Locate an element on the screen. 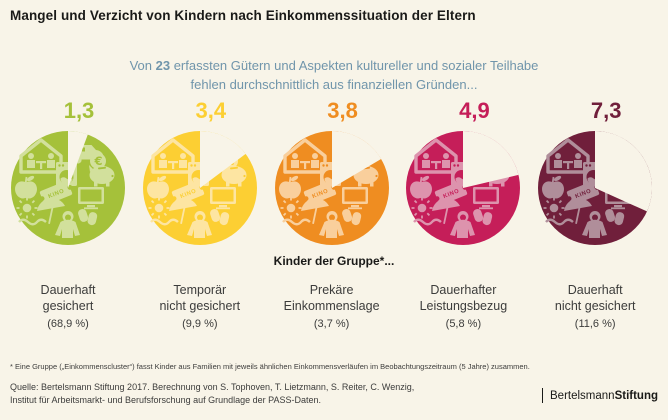 Image resolution: width=668 pixels, height=420 pixels. pie-group: 1,3 Dauerhaft gesichert (68,9 %) is located at coordinates (68, 214).